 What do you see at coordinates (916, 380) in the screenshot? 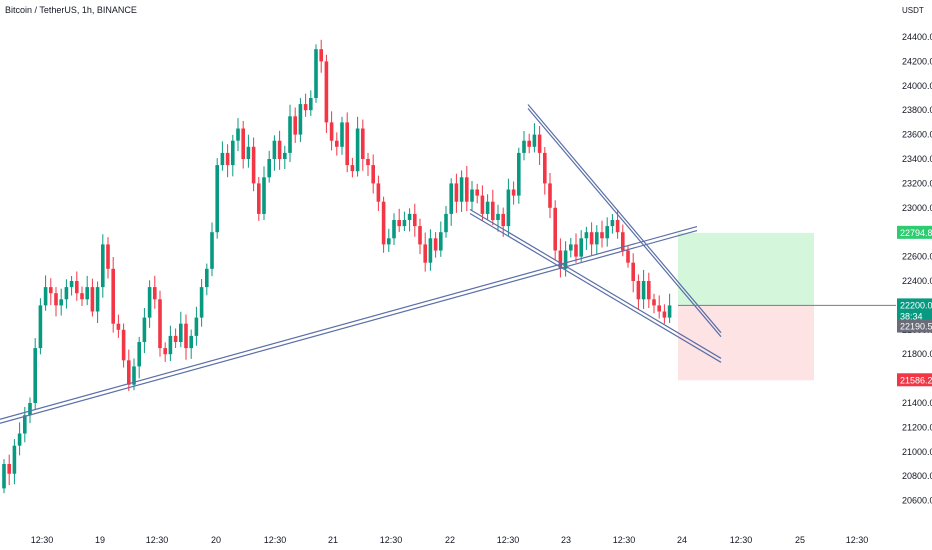
I see `stop-price-label: 21586.26` at bounding box center [916, 380].